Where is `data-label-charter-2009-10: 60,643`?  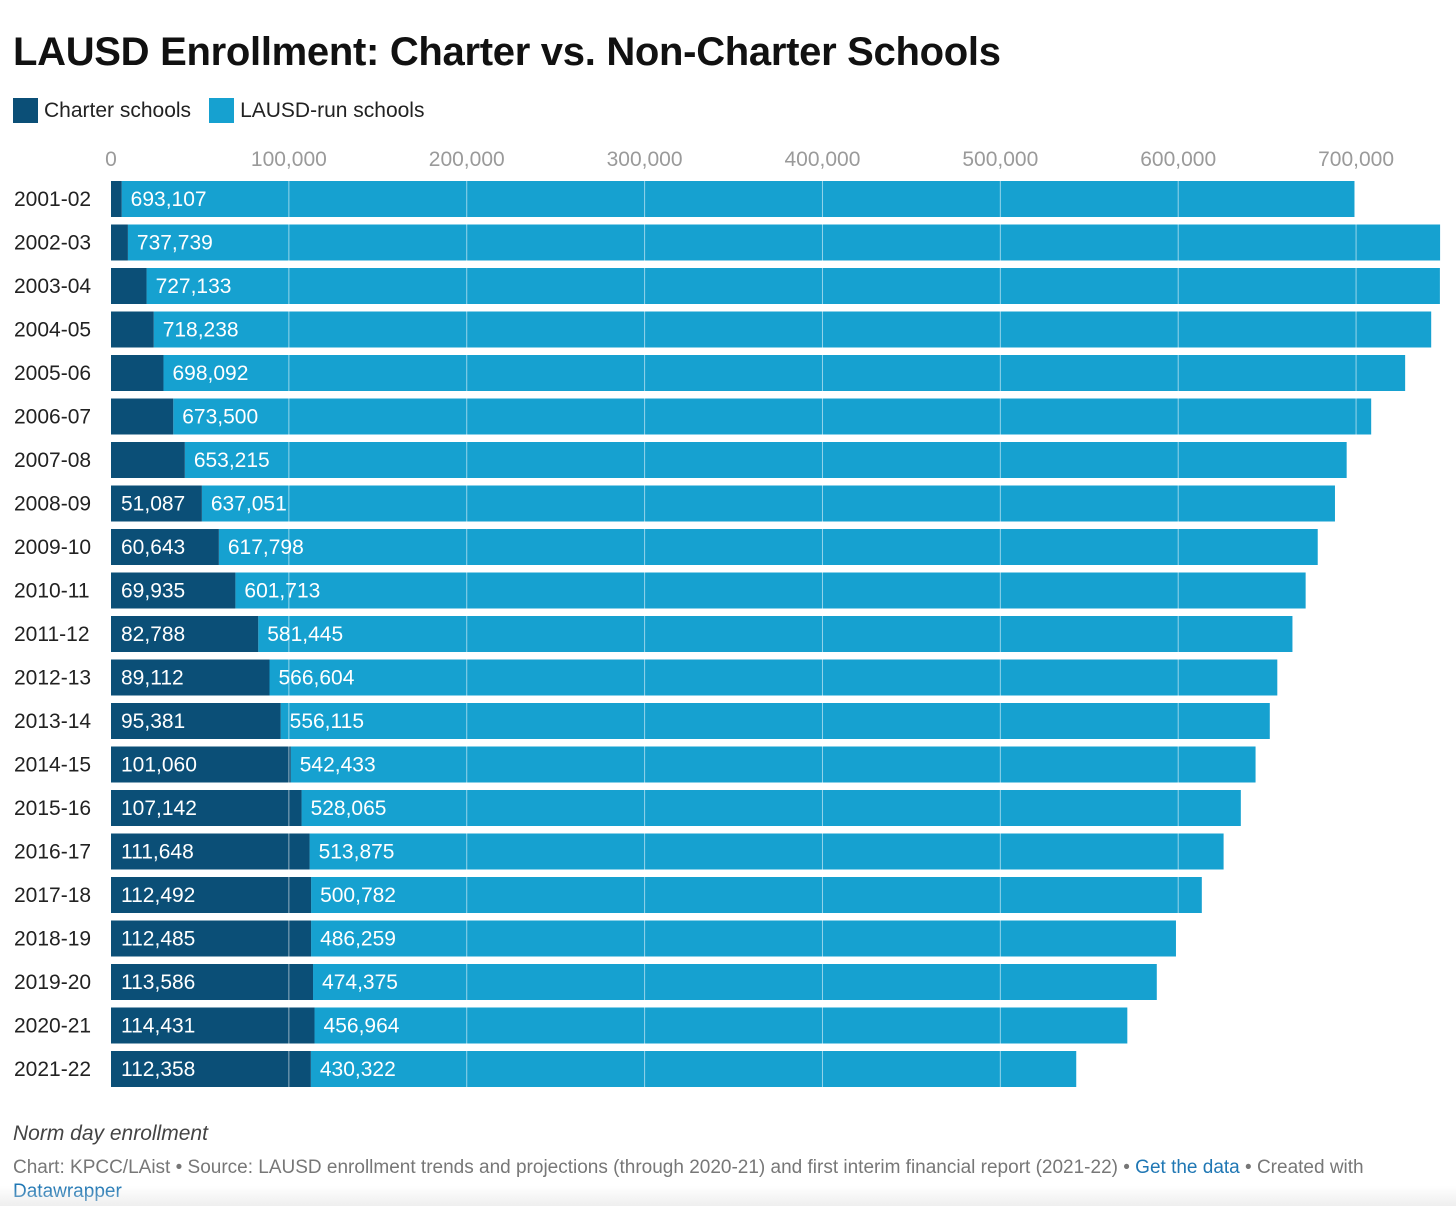
data-label-charter-2009-10: 60,643 is located at coordinates (153, 547).